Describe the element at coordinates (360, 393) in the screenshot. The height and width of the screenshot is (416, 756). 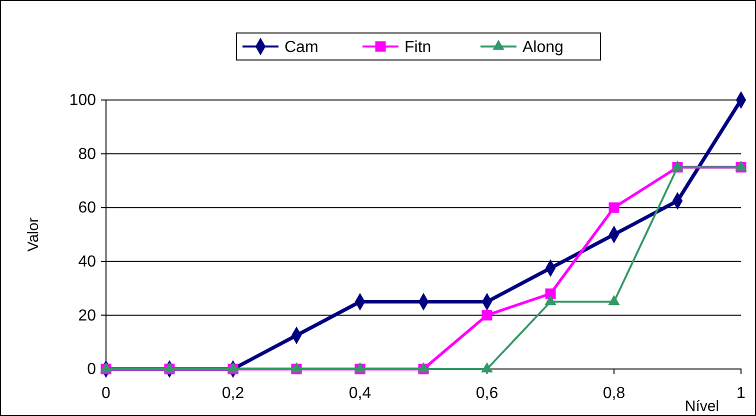
I see `x-tick-label: 0,4` at that location.